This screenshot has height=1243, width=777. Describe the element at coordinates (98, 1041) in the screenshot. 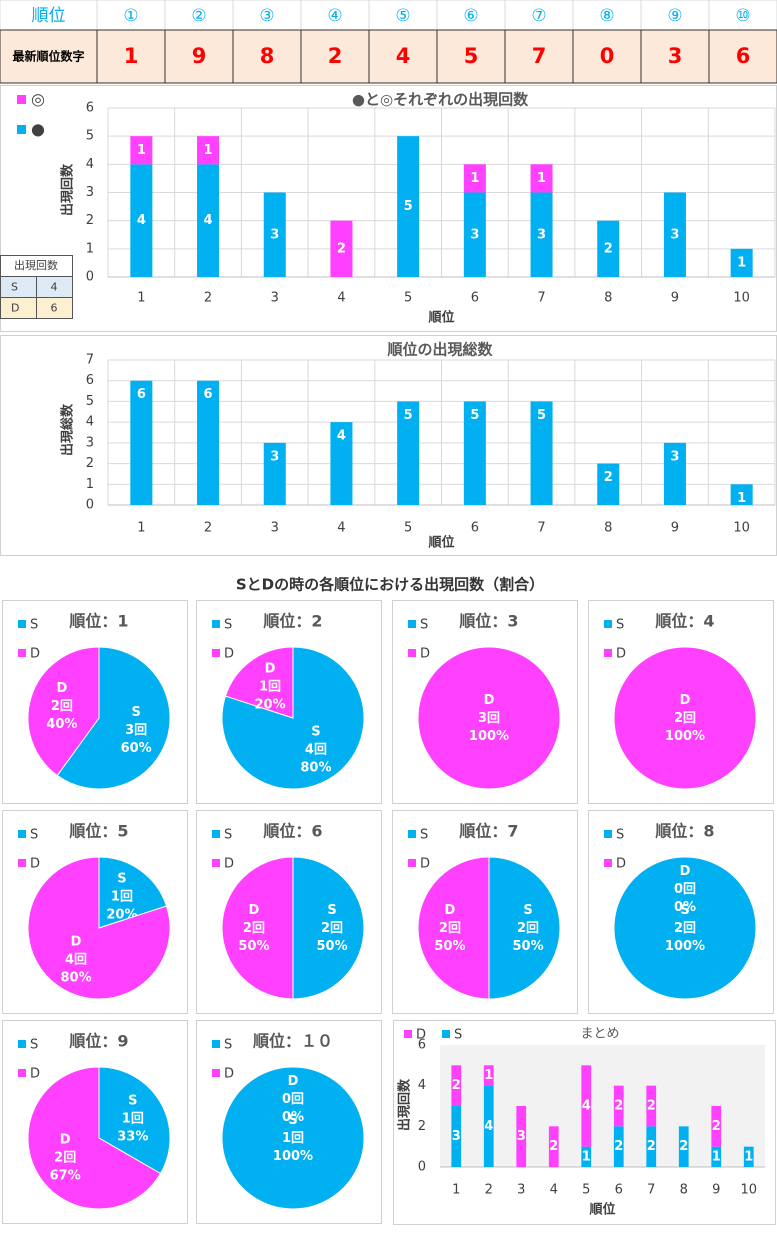

I see `chart-title: 順位：9` at that location.